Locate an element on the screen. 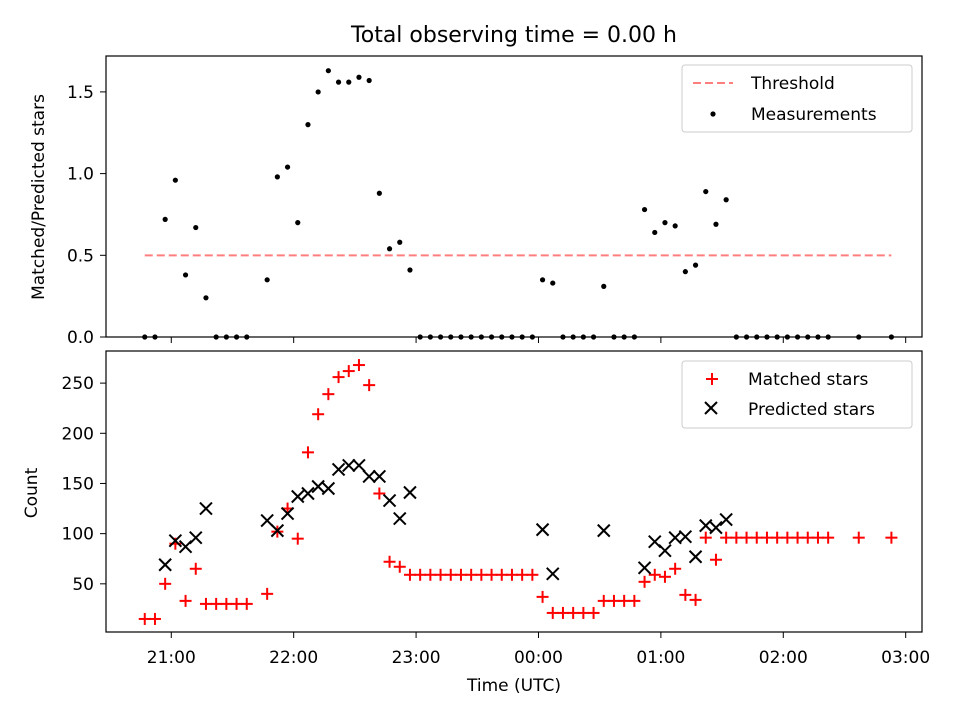  threshold-legend-label: Threshold is located at coordinates (792, 84).